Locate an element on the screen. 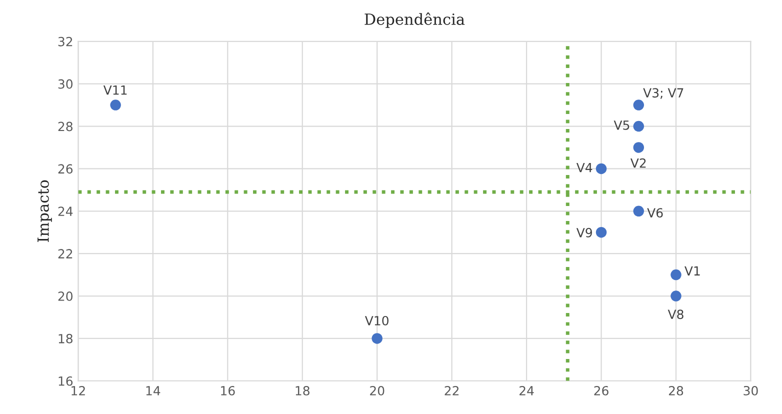  x-tick-label: 22 is located at coordinates (451, 391).